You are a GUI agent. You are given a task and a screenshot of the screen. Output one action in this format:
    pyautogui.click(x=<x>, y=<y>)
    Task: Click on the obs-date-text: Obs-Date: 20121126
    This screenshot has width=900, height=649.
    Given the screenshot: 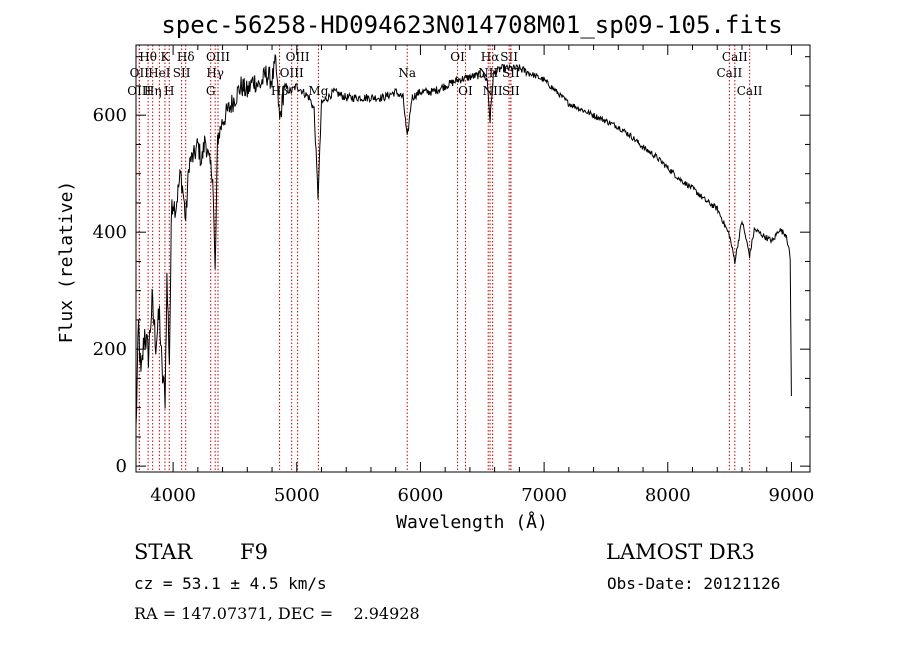 What is the action you would take?
    pyautogui.click(x=694, y=583)
    